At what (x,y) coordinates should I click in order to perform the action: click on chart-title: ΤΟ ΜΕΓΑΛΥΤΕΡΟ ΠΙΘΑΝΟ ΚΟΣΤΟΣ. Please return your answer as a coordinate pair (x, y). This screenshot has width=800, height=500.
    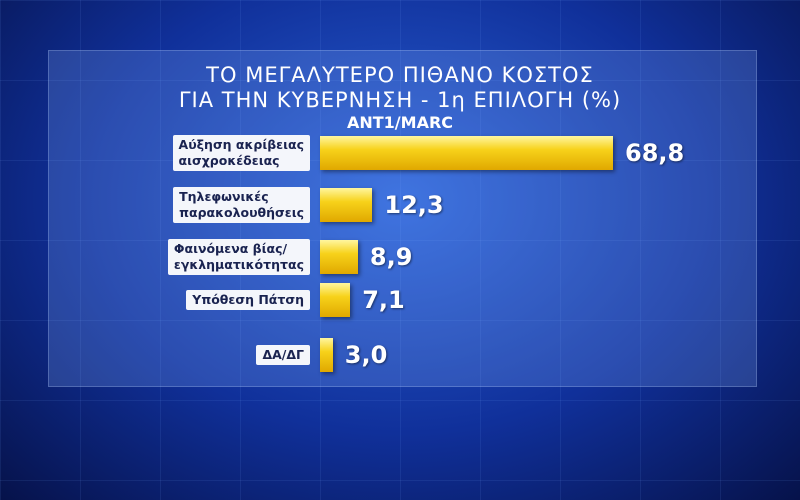
    Looking at the image, I should click on (400, 75).